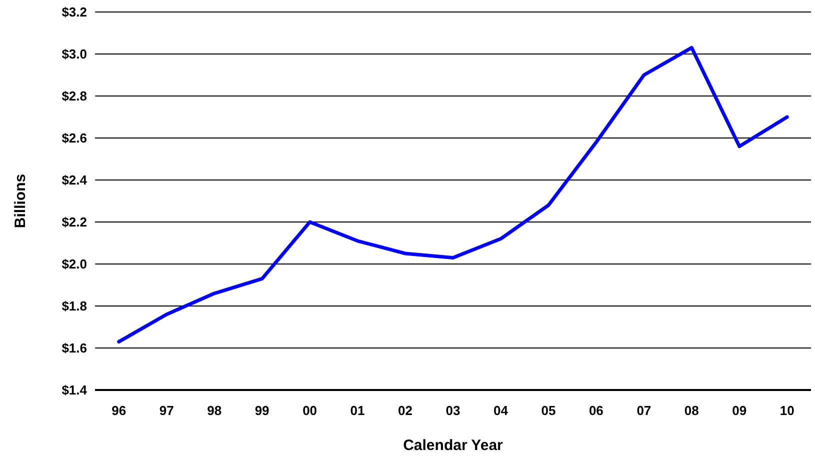 The height and width of the screenshot is (460, 815). I want to click on x-tick-label: 97, so click(166, 410).